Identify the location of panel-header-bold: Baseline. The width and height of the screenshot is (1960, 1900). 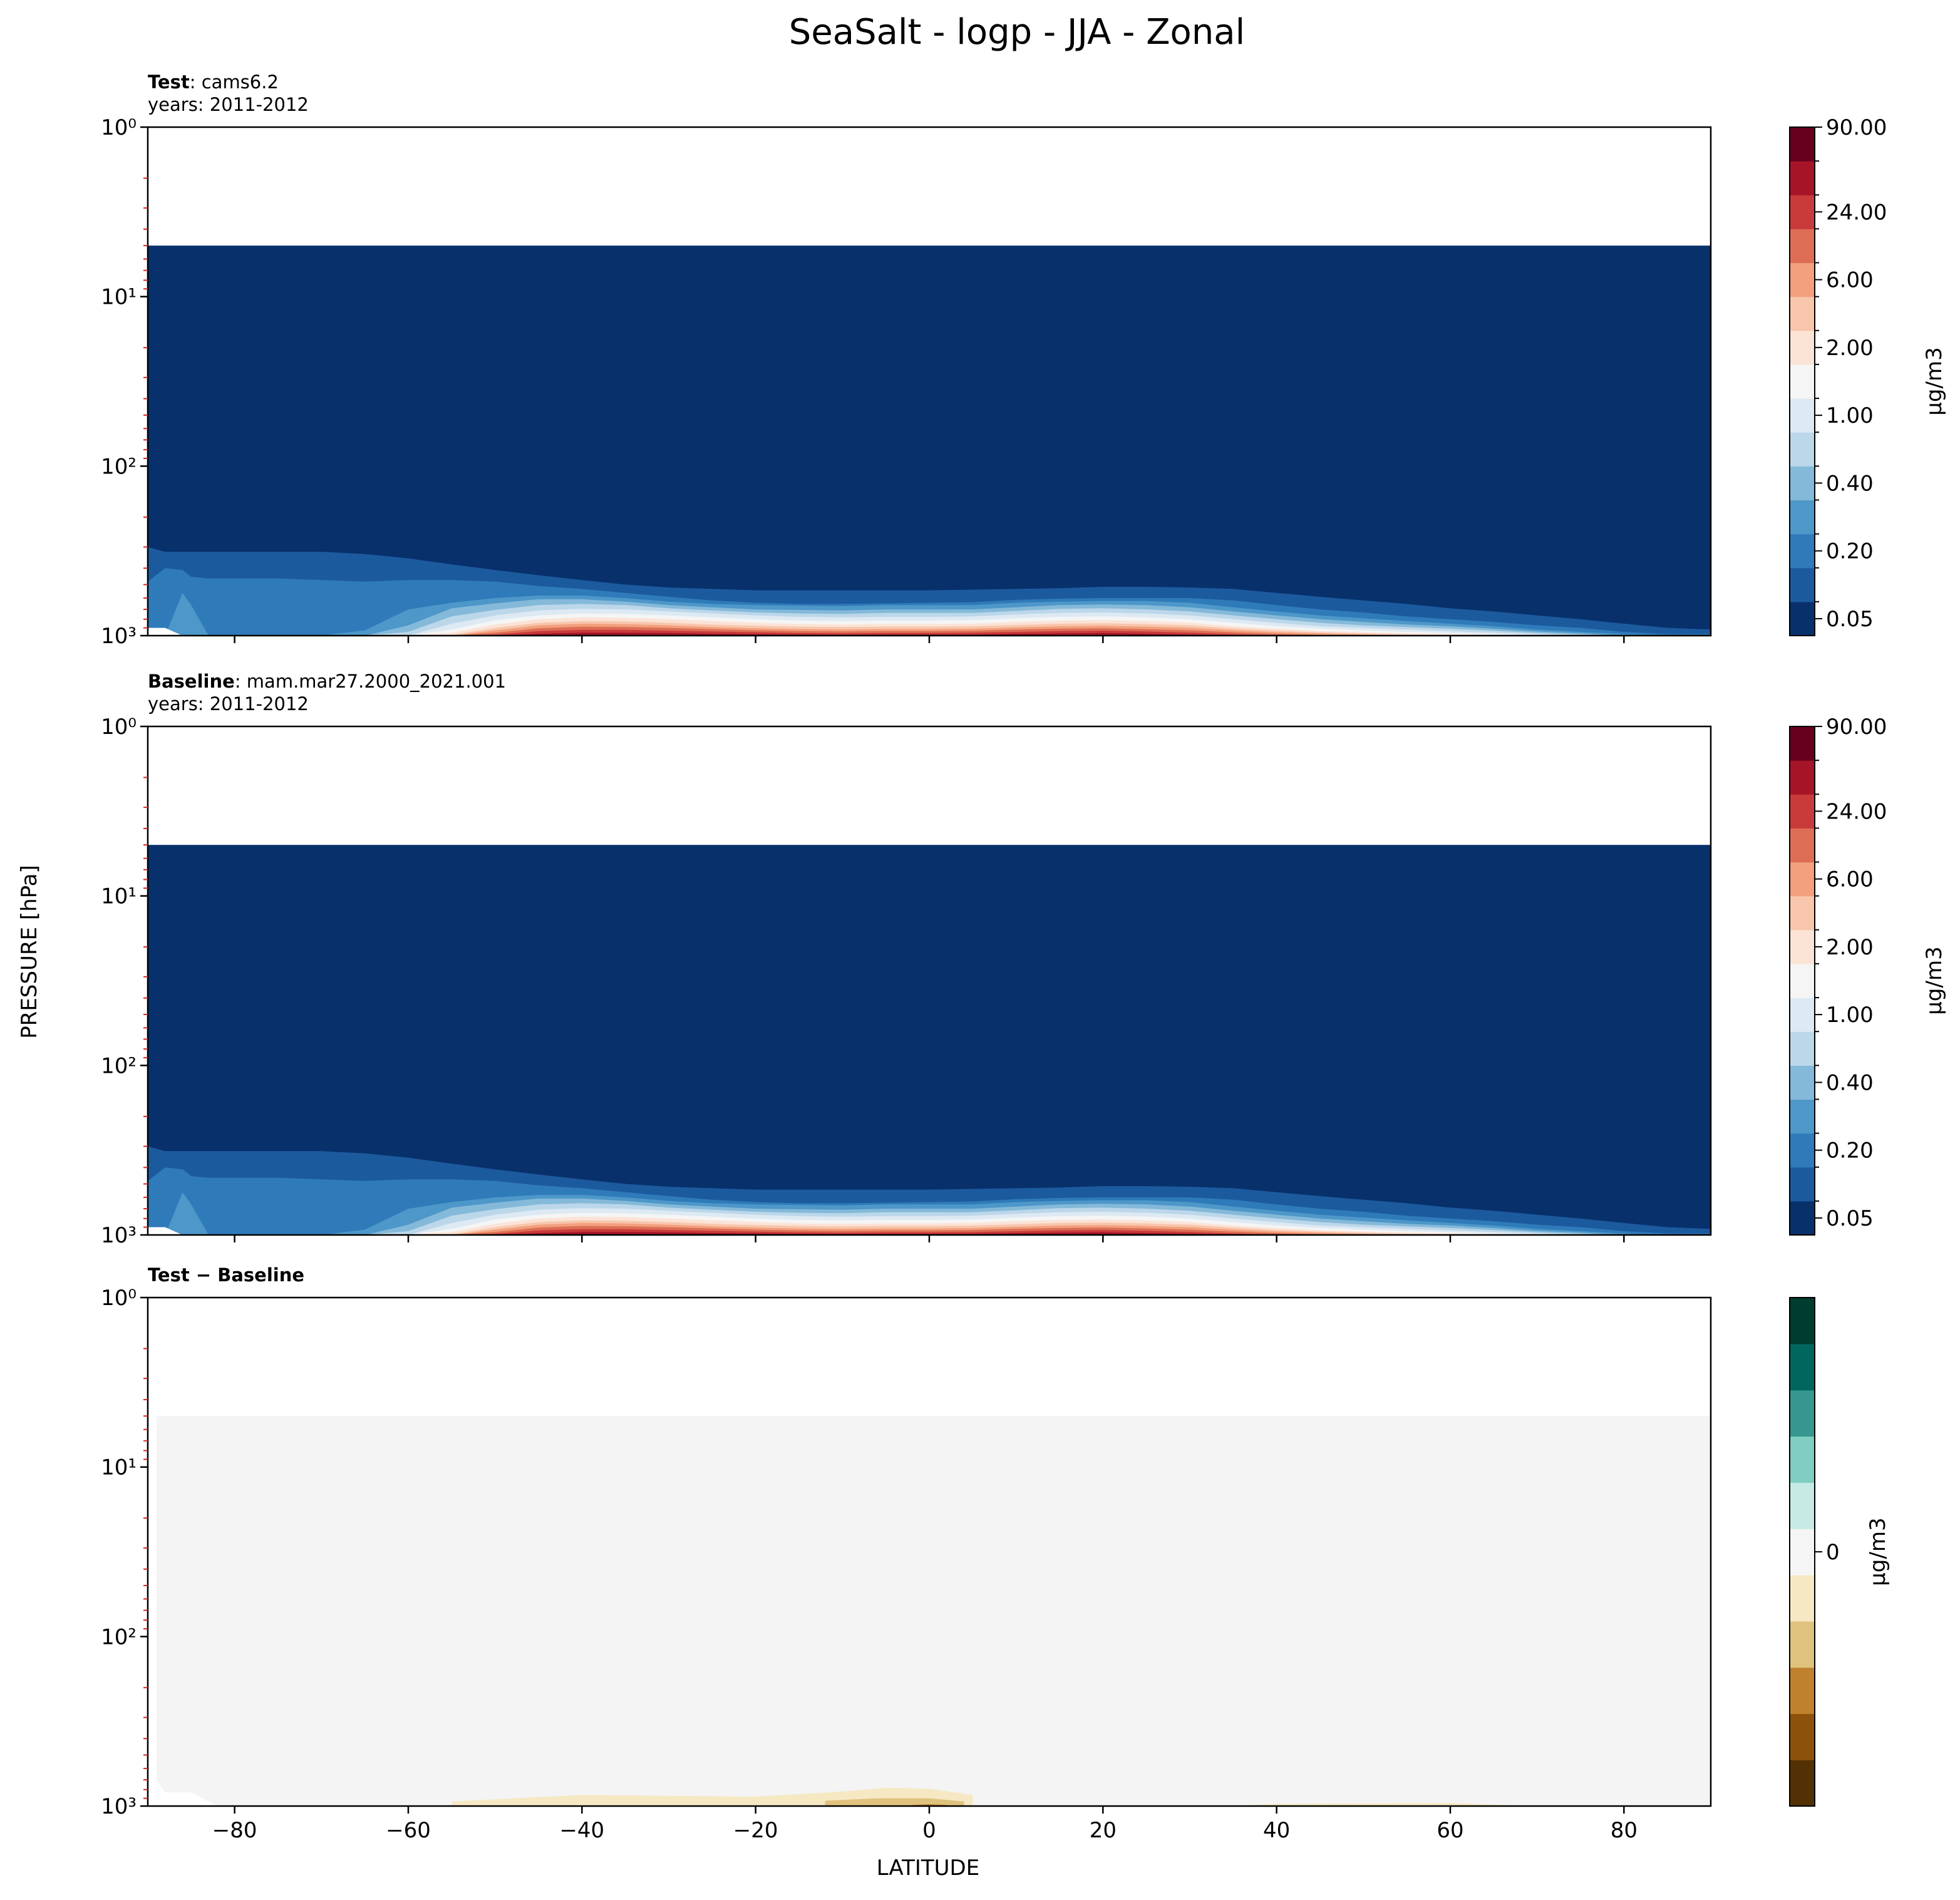
(192, 681).